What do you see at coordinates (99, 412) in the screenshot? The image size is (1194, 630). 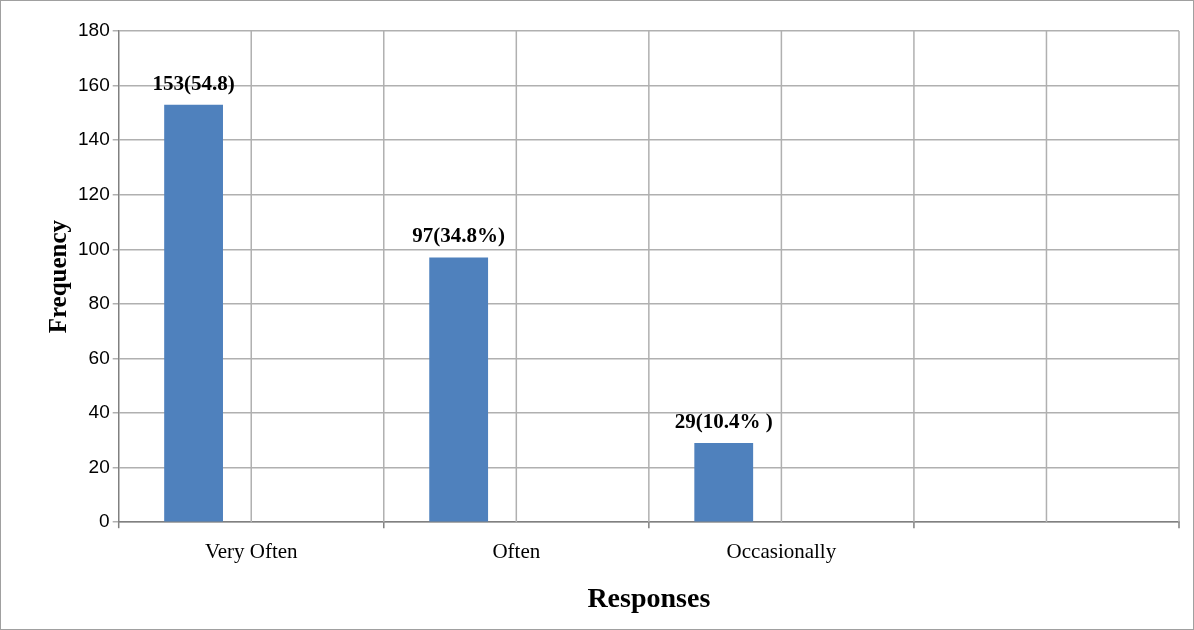 I see `y-tick-label: 40` at bounding box center [99, 412].